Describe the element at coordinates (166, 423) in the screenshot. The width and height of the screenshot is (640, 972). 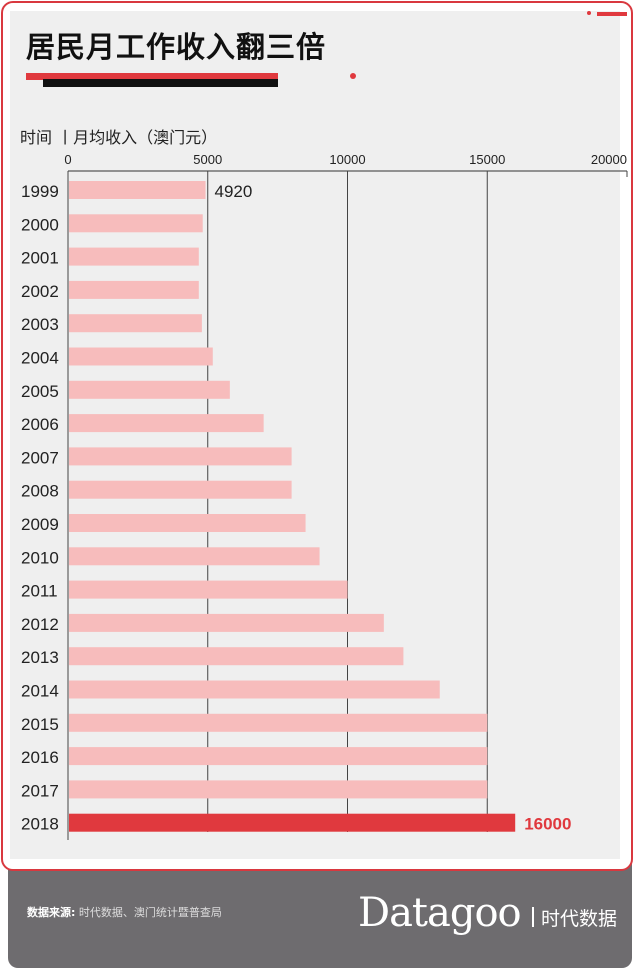
I see `bar-2006` at that location.